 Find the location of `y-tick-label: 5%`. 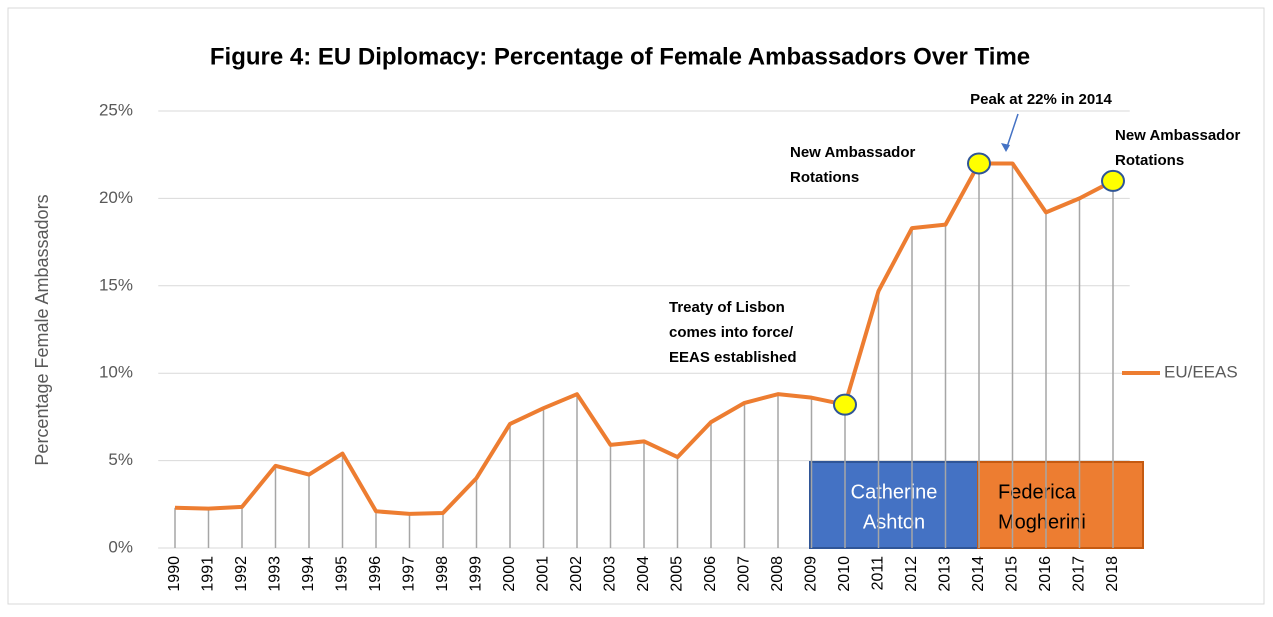

y-tick-label: 5% is located at coordinates (120, 459).